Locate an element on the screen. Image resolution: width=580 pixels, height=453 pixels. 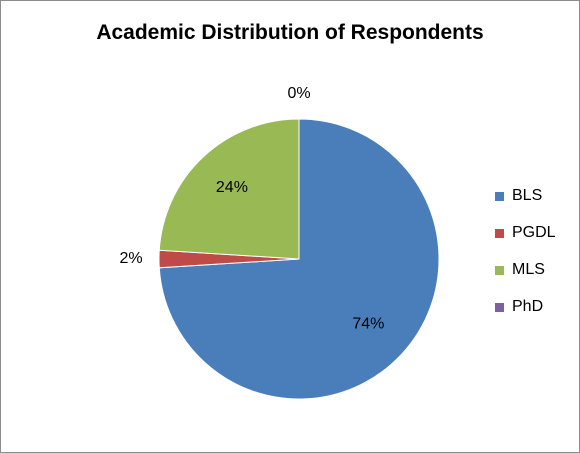
pie-slice-mls is located at coordinates (229, 189).